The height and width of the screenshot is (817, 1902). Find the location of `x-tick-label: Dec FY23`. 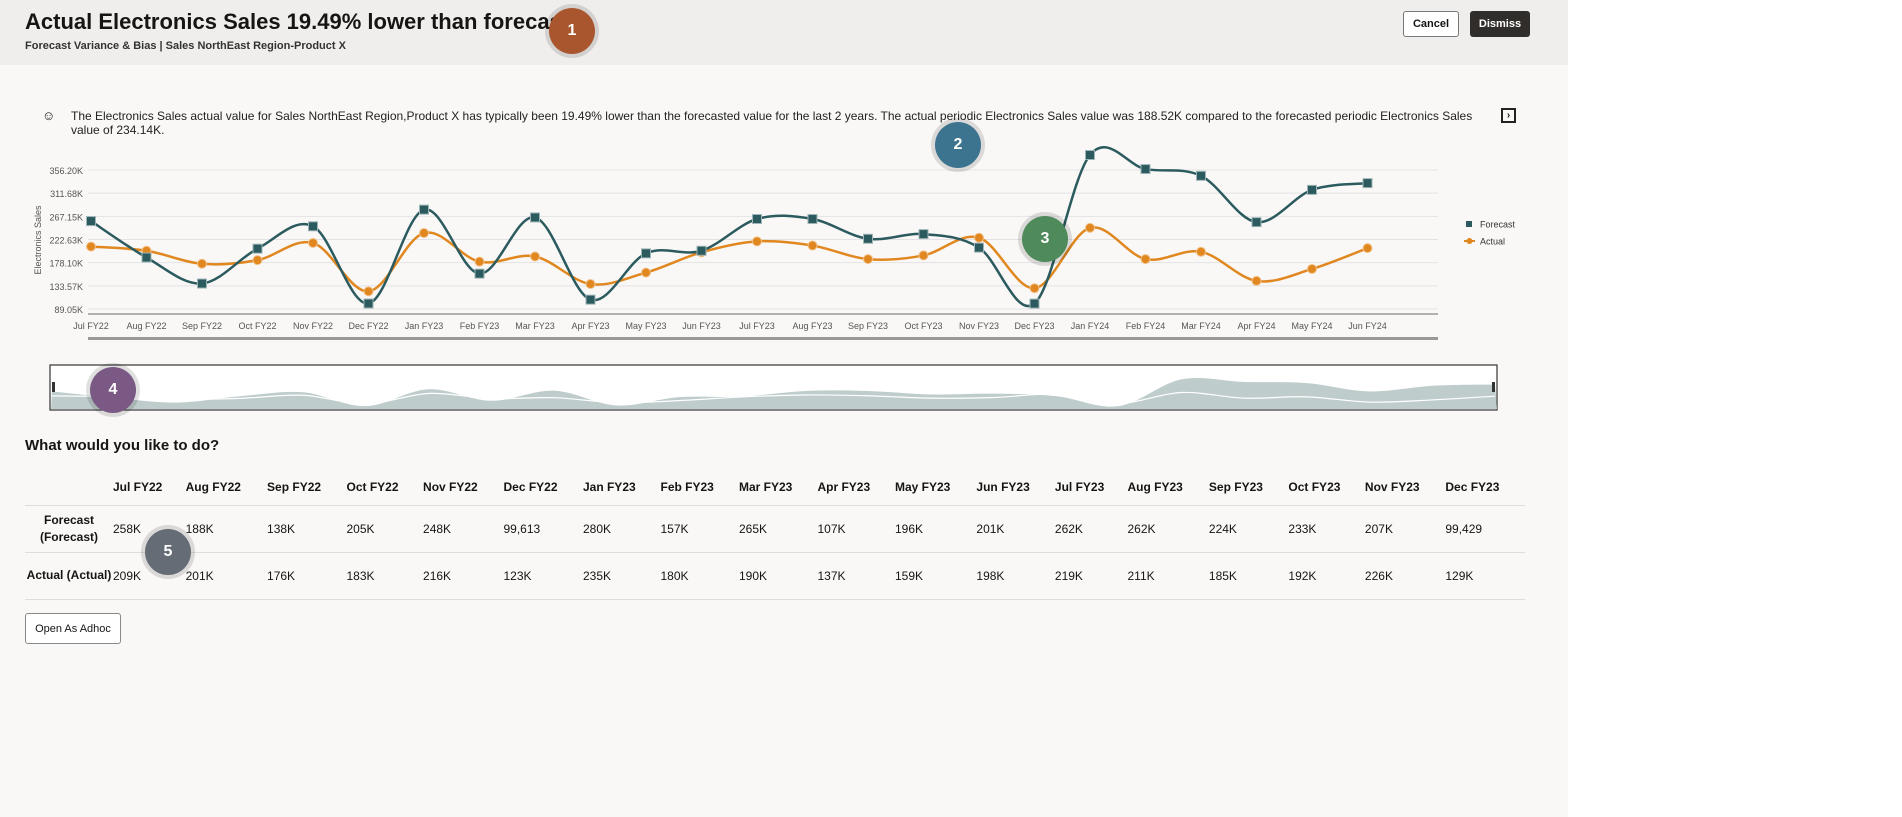

x-tick-label: Dec FY23 is located at coordinates (1034, 326).